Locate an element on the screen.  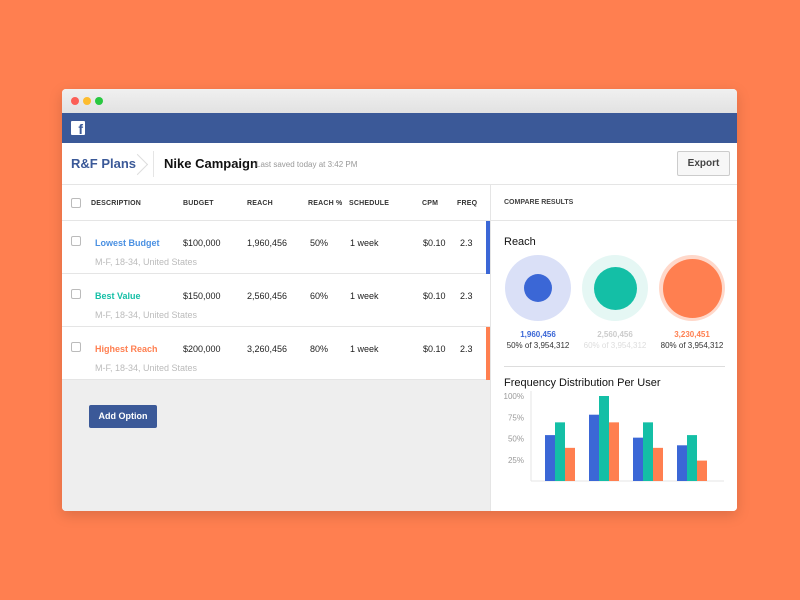
last-saved-text: Last saved today at 3:42 PM is located at coordinates (307, 164).